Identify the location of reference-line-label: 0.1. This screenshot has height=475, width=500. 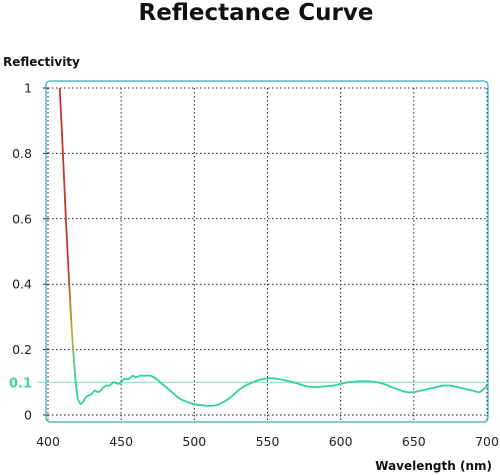
(20, 383).